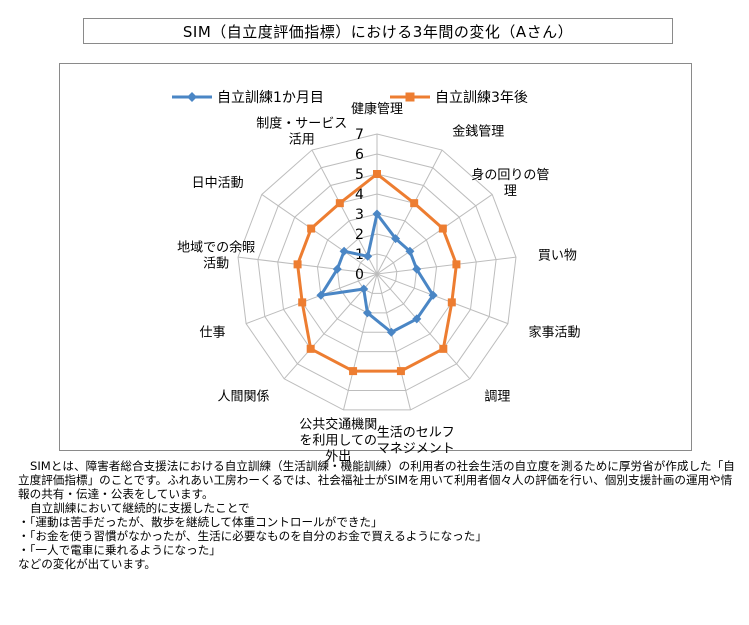 Image resolution: width=749 pixels, height=625 pixels. I want to click on category-label-line: を利用しての, so click(338, 440).